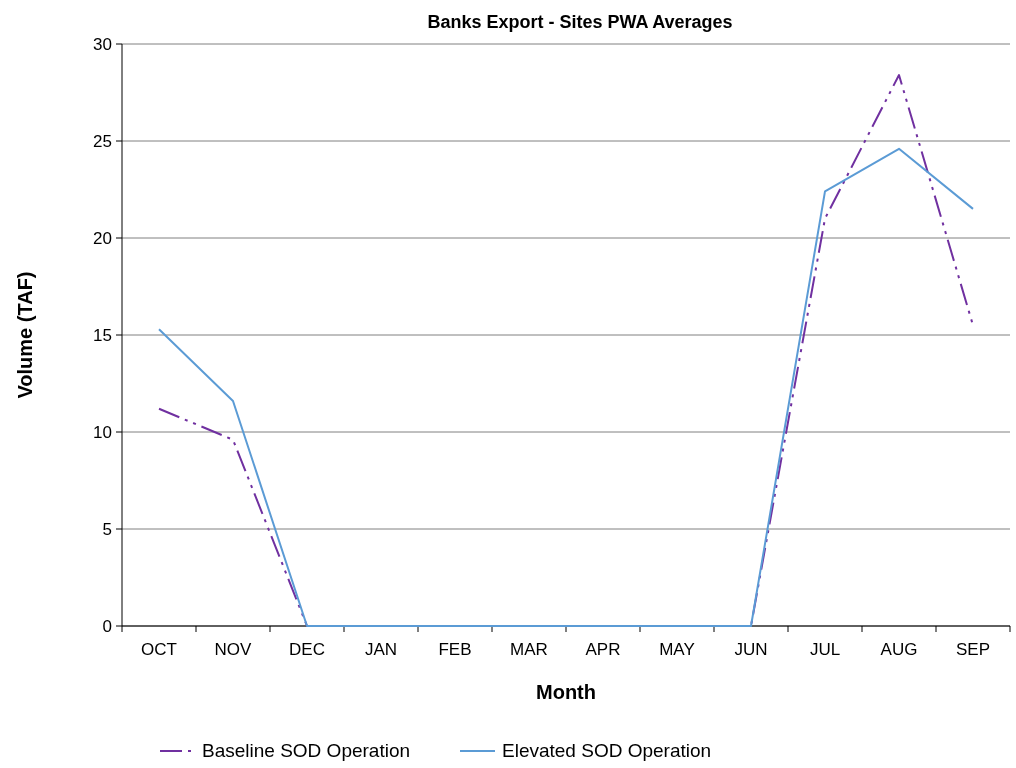 This screenshot has width=1016, height=768. What do you see at coordinates (306, 750) in the screenshot?
I see `legend-label: Baseline SOD Operation` at bounding box center [306, 750].